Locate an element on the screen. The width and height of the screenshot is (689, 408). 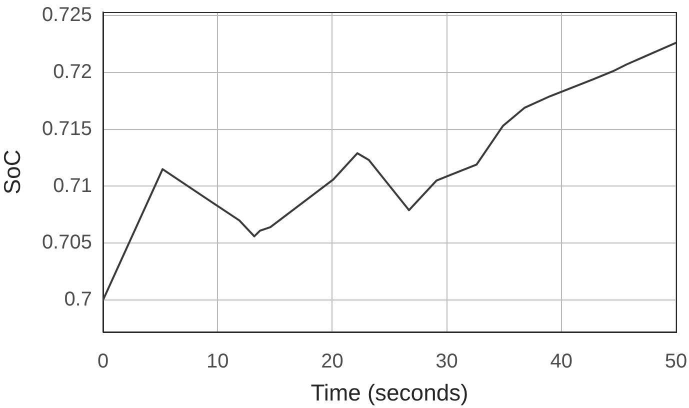
y-tick-label: 0.7 is located at coordinates (78, 299).